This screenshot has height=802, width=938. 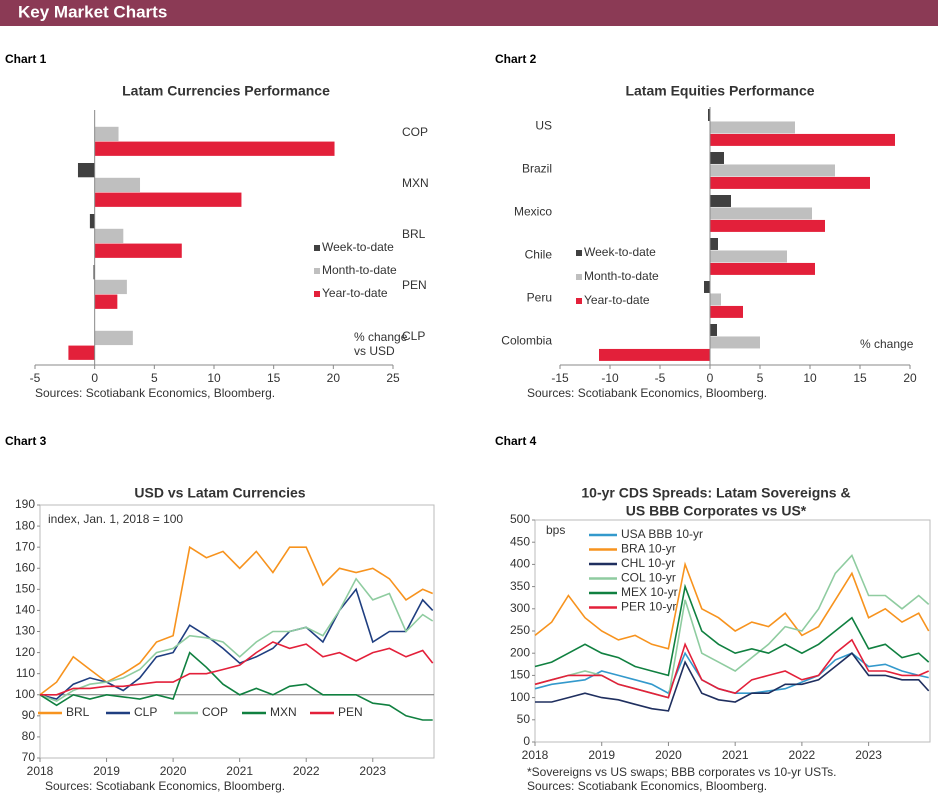 What do you see at coordinates (715, 493) in the screenshot?
I see `chart-title: 10-yr CDS Spreads: Latam Sovereigns &` at bounding box center [715, 493].